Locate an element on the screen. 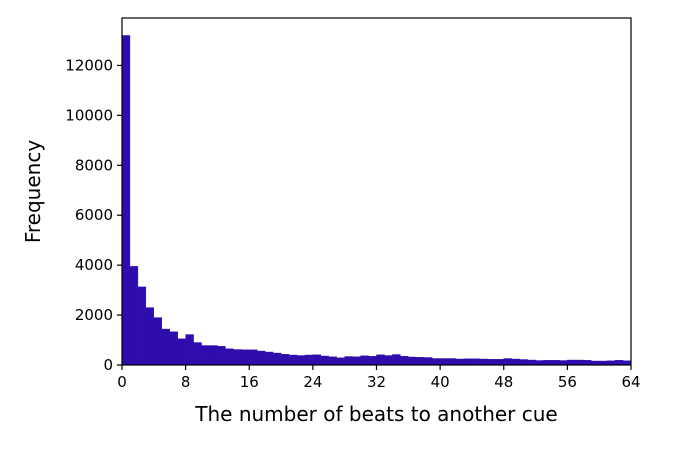 The height and width of the screenshot is (449, 673). x-axis: 0 8 16 24 32 40 48 56 64 is located at coordinates (379, 378).